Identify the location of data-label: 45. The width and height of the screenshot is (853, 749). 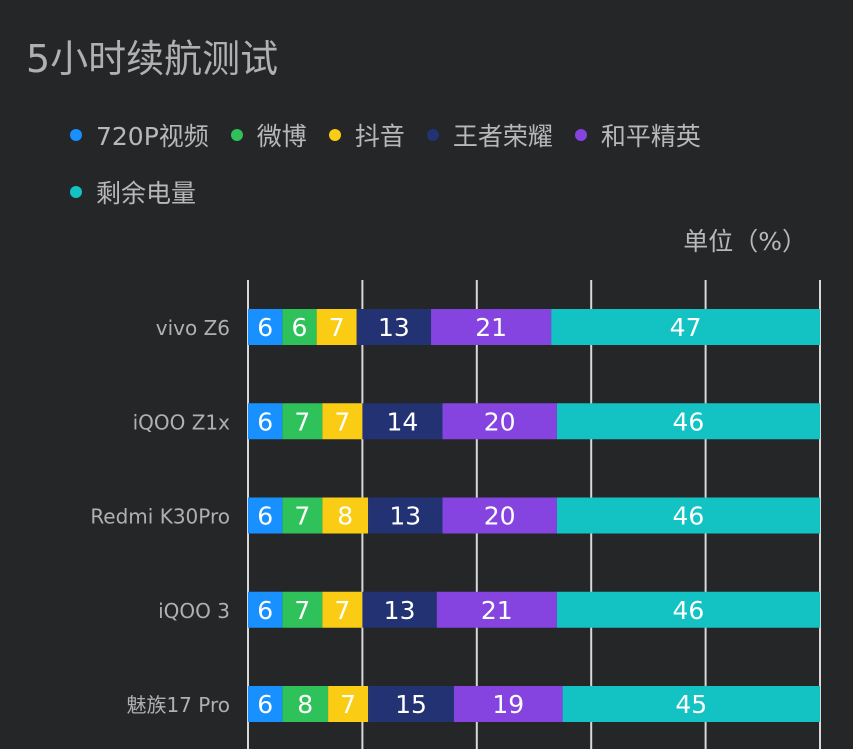
(691, 704).